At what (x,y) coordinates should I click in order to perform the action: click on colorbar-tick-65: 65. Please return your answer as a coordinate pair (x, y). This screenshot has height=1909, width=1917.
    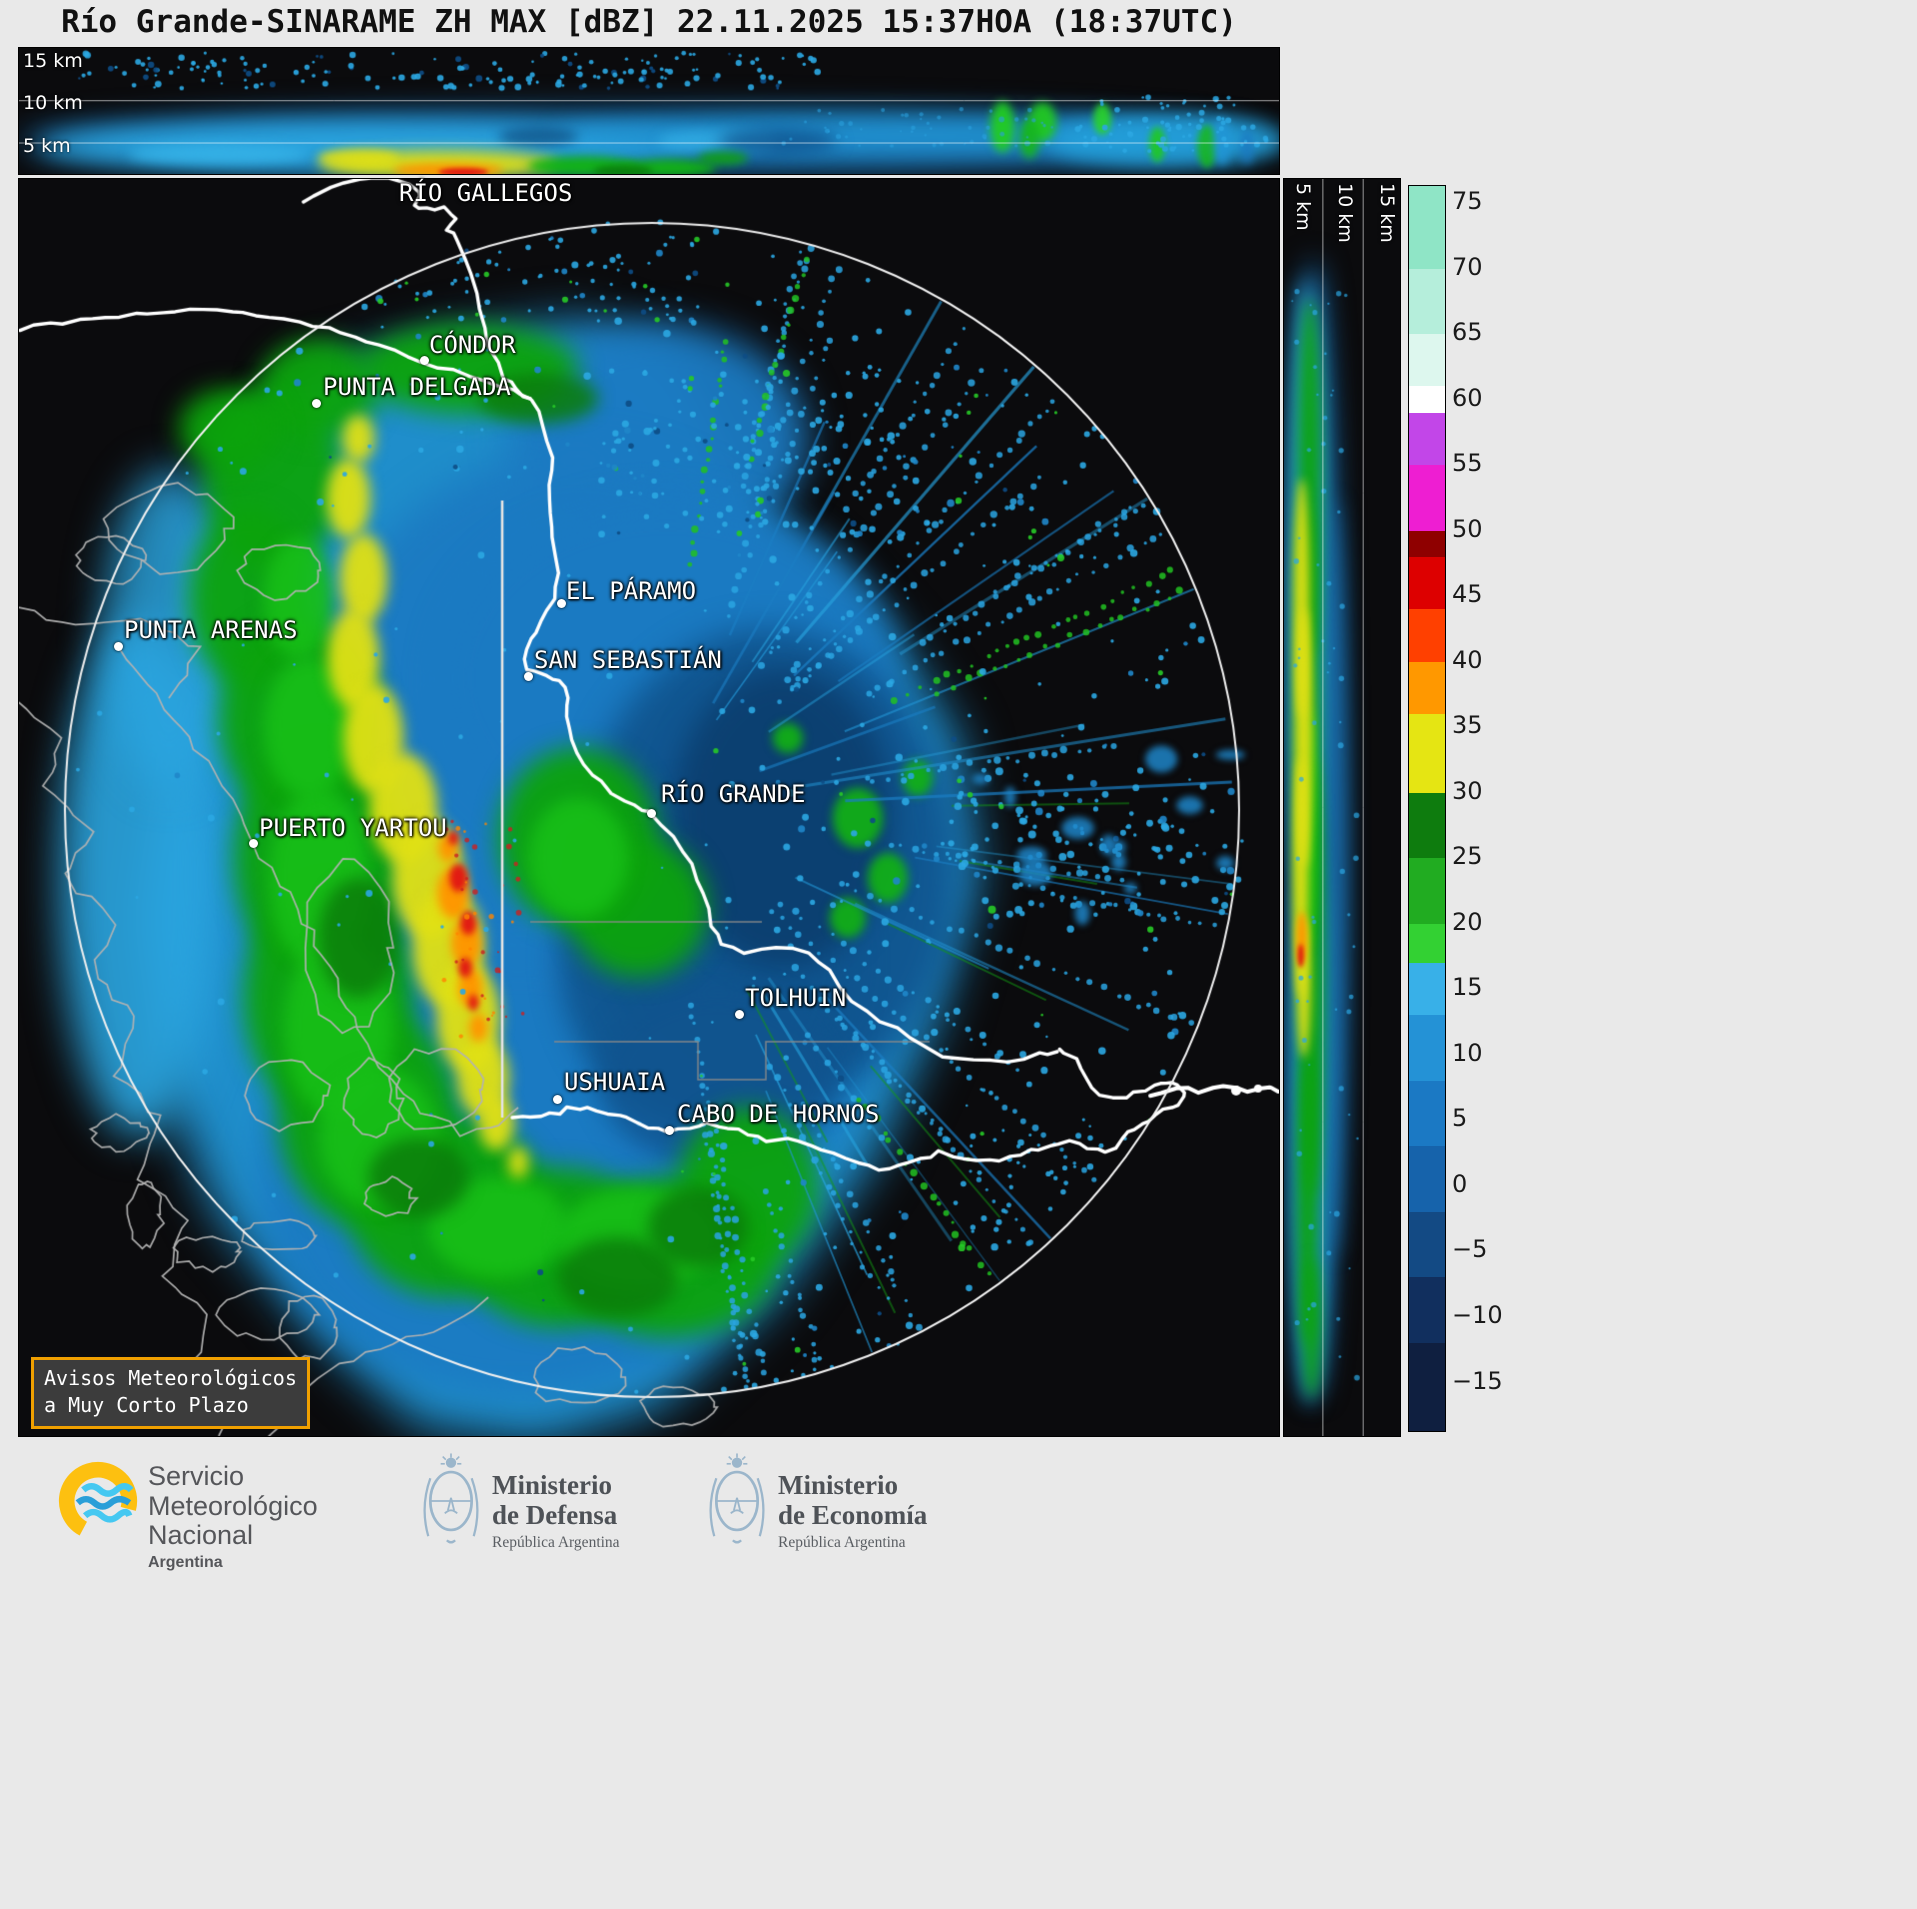
    Looking at the image, I should click on (1467, 332).